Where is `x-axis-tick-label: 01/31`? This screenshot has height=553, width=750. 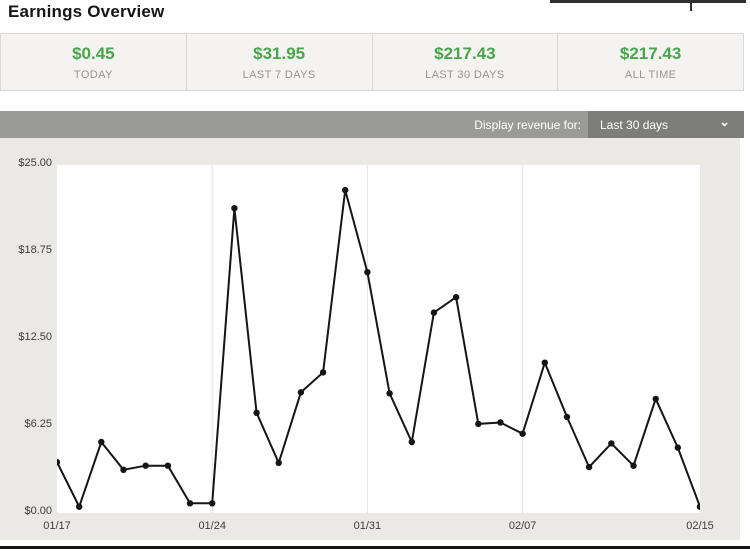
x-axis-tick-label: 01/31 is located at coordinates (367, 526).